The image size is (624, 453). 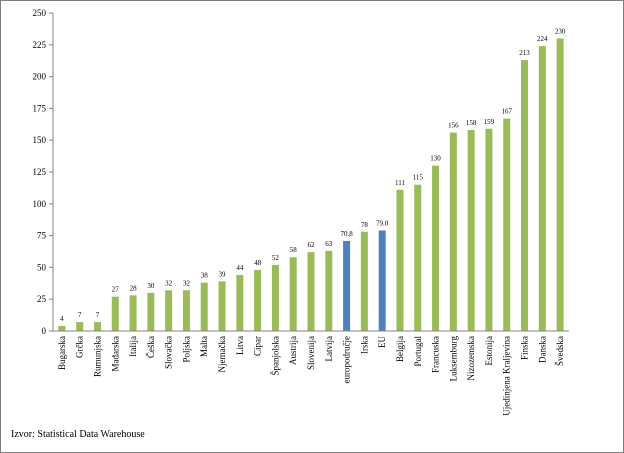 What do you see at coordinates (525, 348) in the screenshot?
I see `category-label-26: Finska` at bounding box center [525, 348].